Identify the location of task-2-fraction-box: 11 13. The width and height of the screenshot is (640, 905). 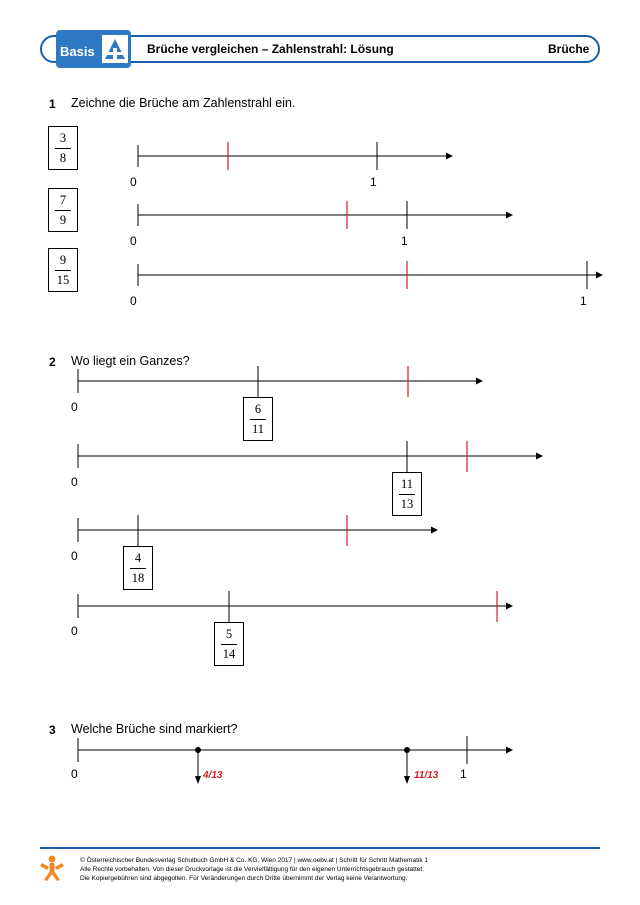
(407, 494).